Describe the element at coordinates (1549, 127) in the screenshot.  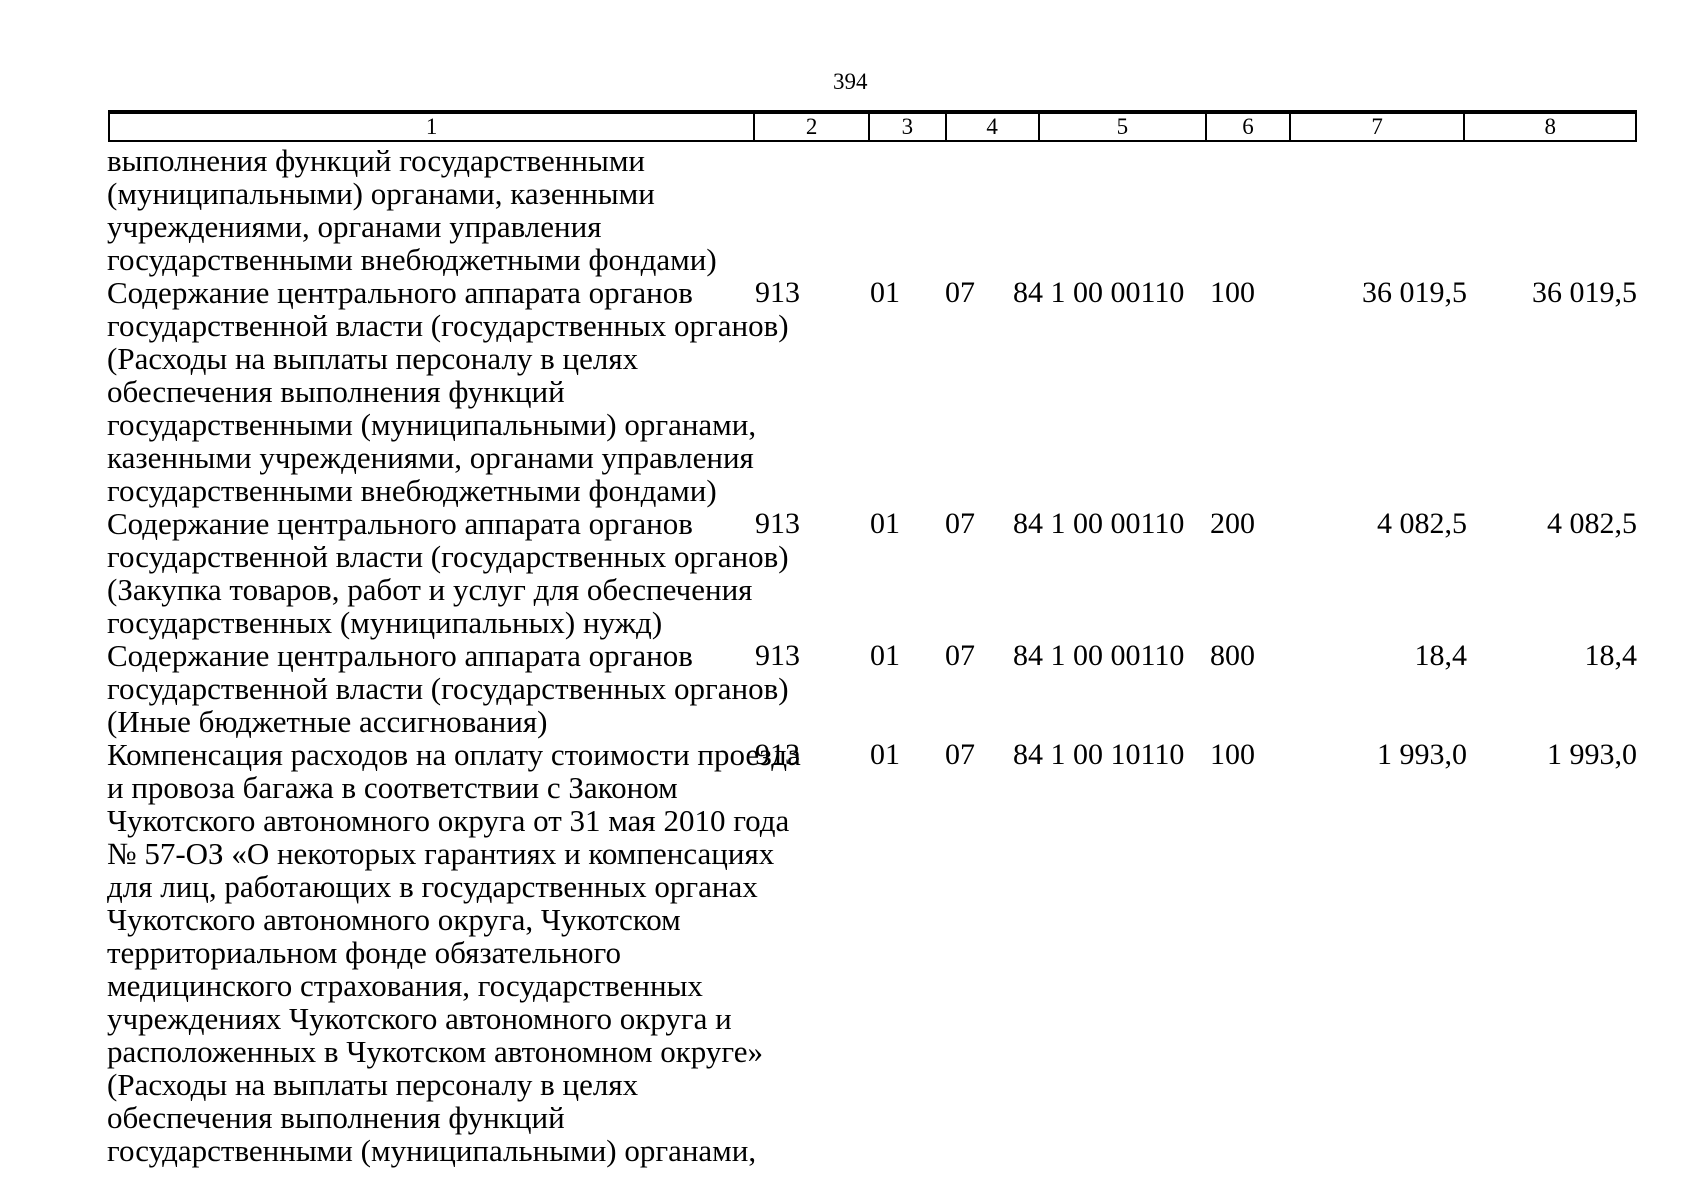
I see `column-header-8: 8` at that location.